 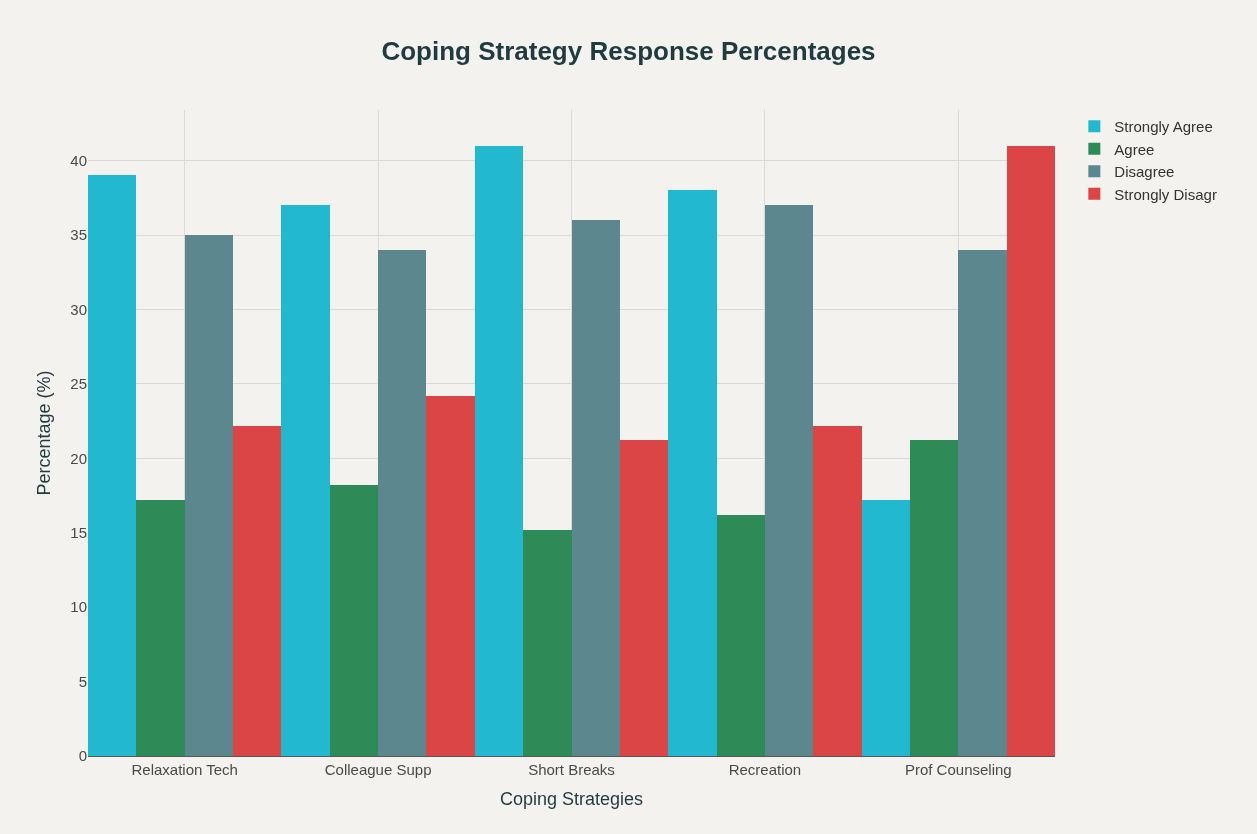 I want to click on x-tick-label: Prof Counseling, so click(x=958, y=769).